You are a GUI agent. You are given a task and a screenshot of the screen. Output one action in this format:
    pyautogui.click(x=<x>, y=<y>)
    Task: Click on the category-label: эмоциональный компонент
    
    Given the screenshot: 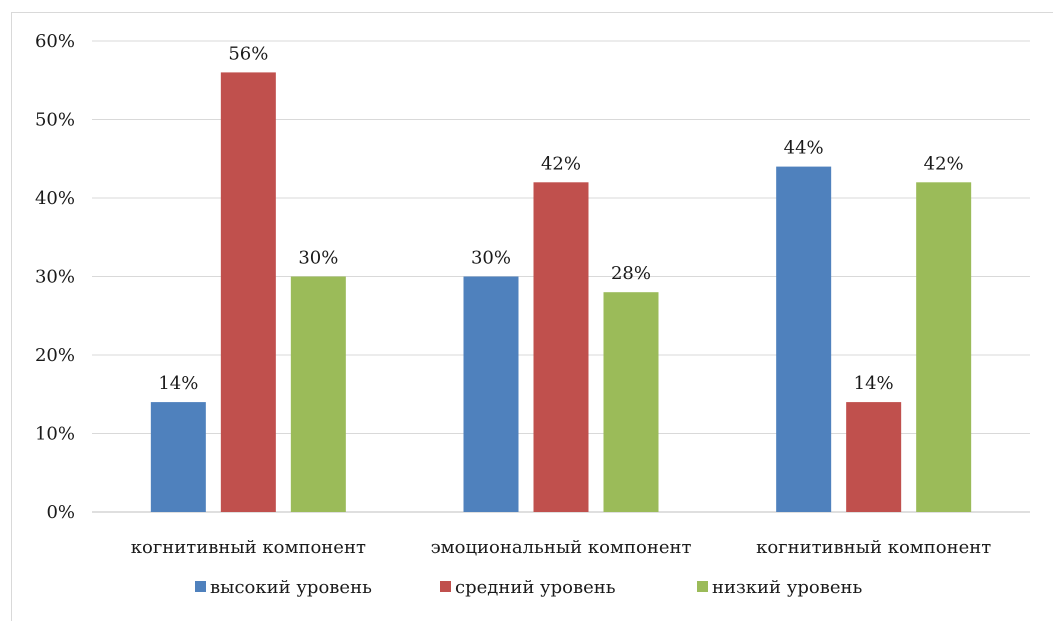 What is the action you would take?
    pyautogui.click(x=561, y=547)
    